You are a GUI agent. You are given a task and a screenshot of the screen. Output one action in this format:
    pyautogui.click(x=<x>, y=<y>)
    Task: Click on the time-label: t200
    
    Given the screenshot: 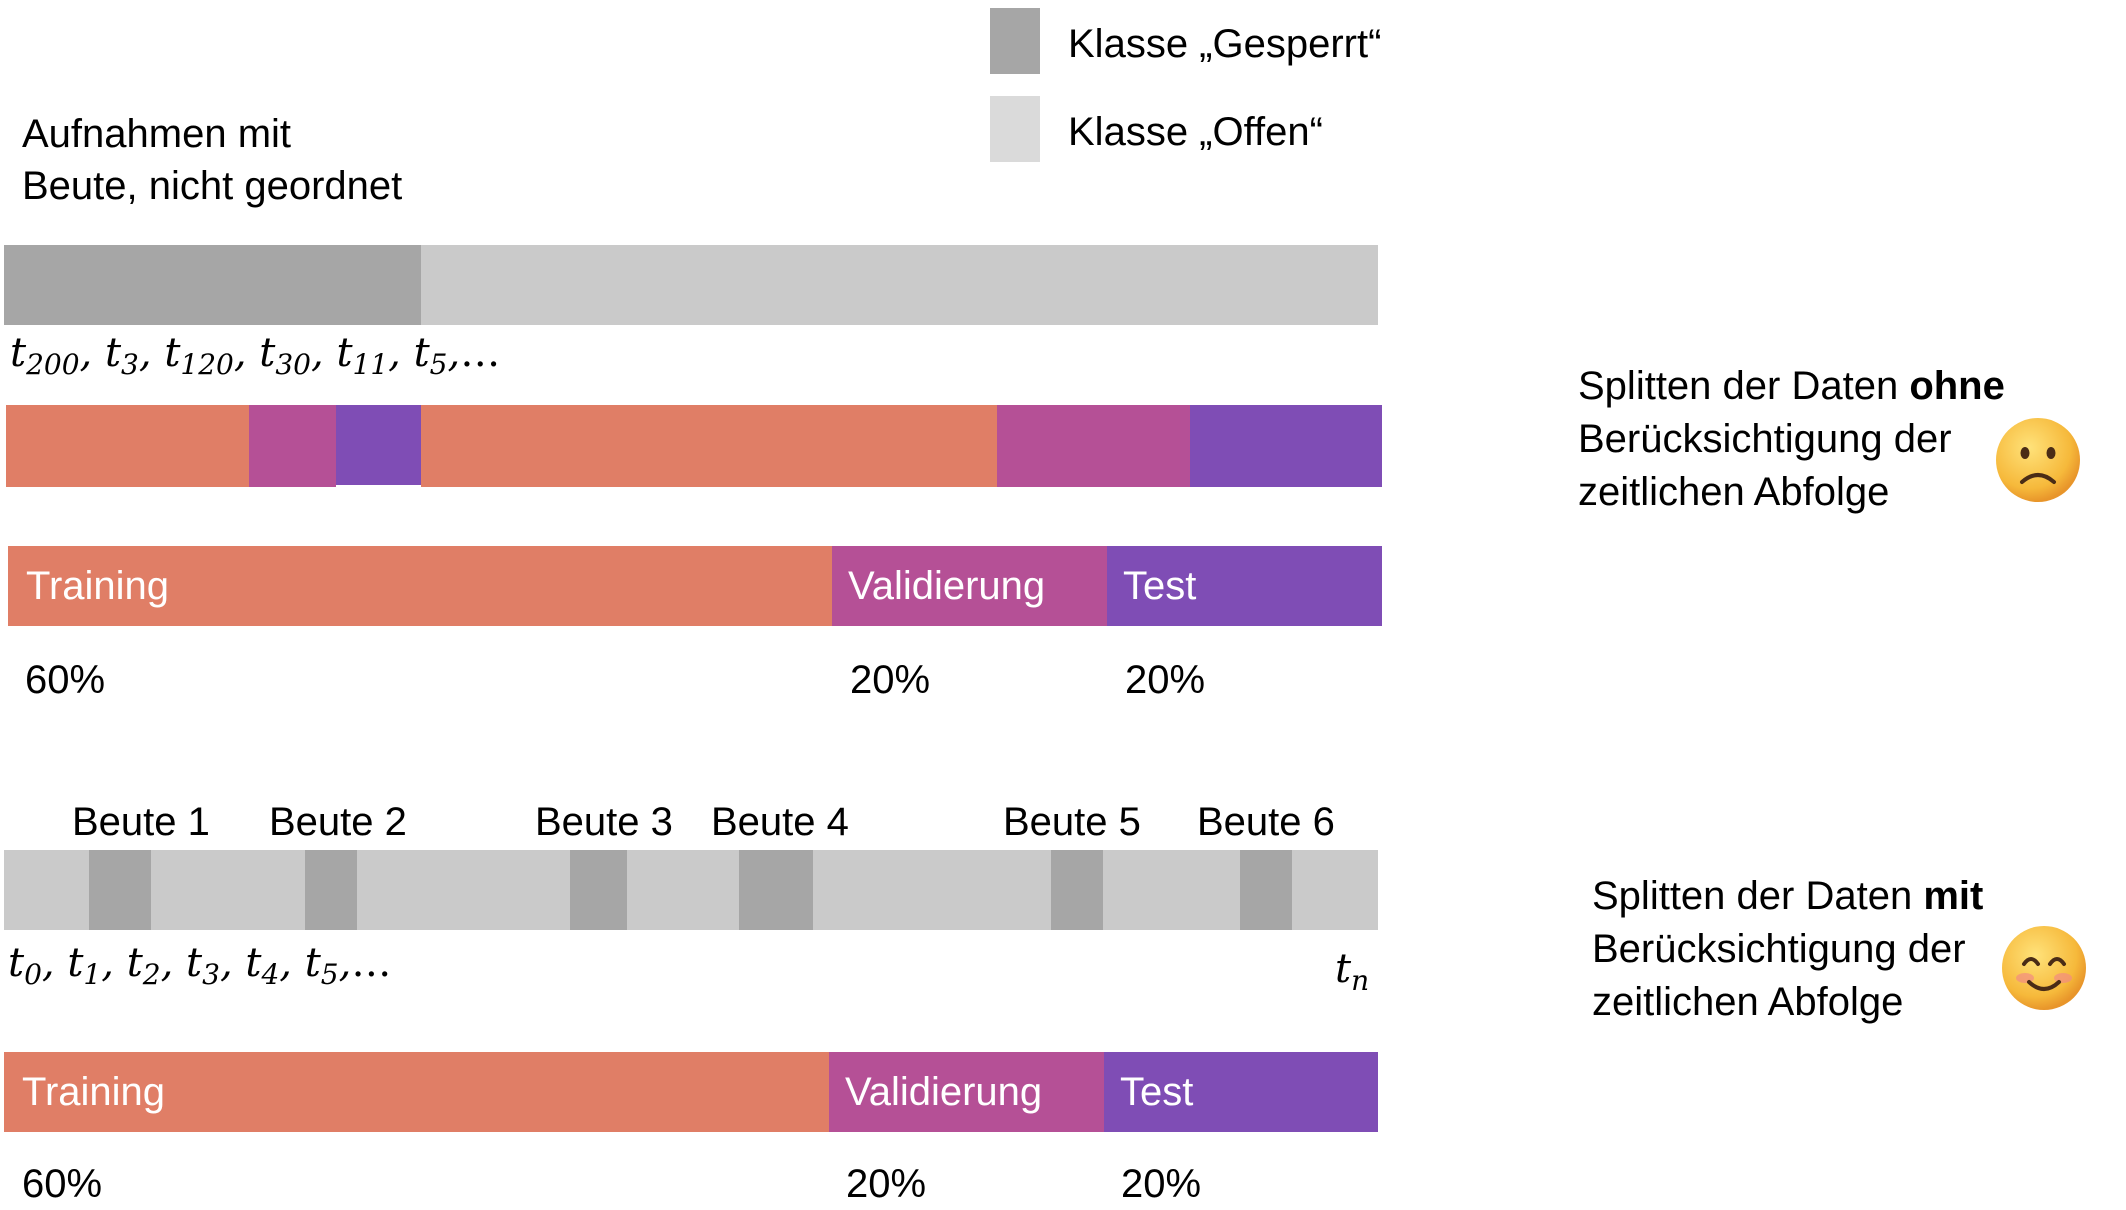 What is the action you would take?
    pyautogui.click(x=45, y=355)
    